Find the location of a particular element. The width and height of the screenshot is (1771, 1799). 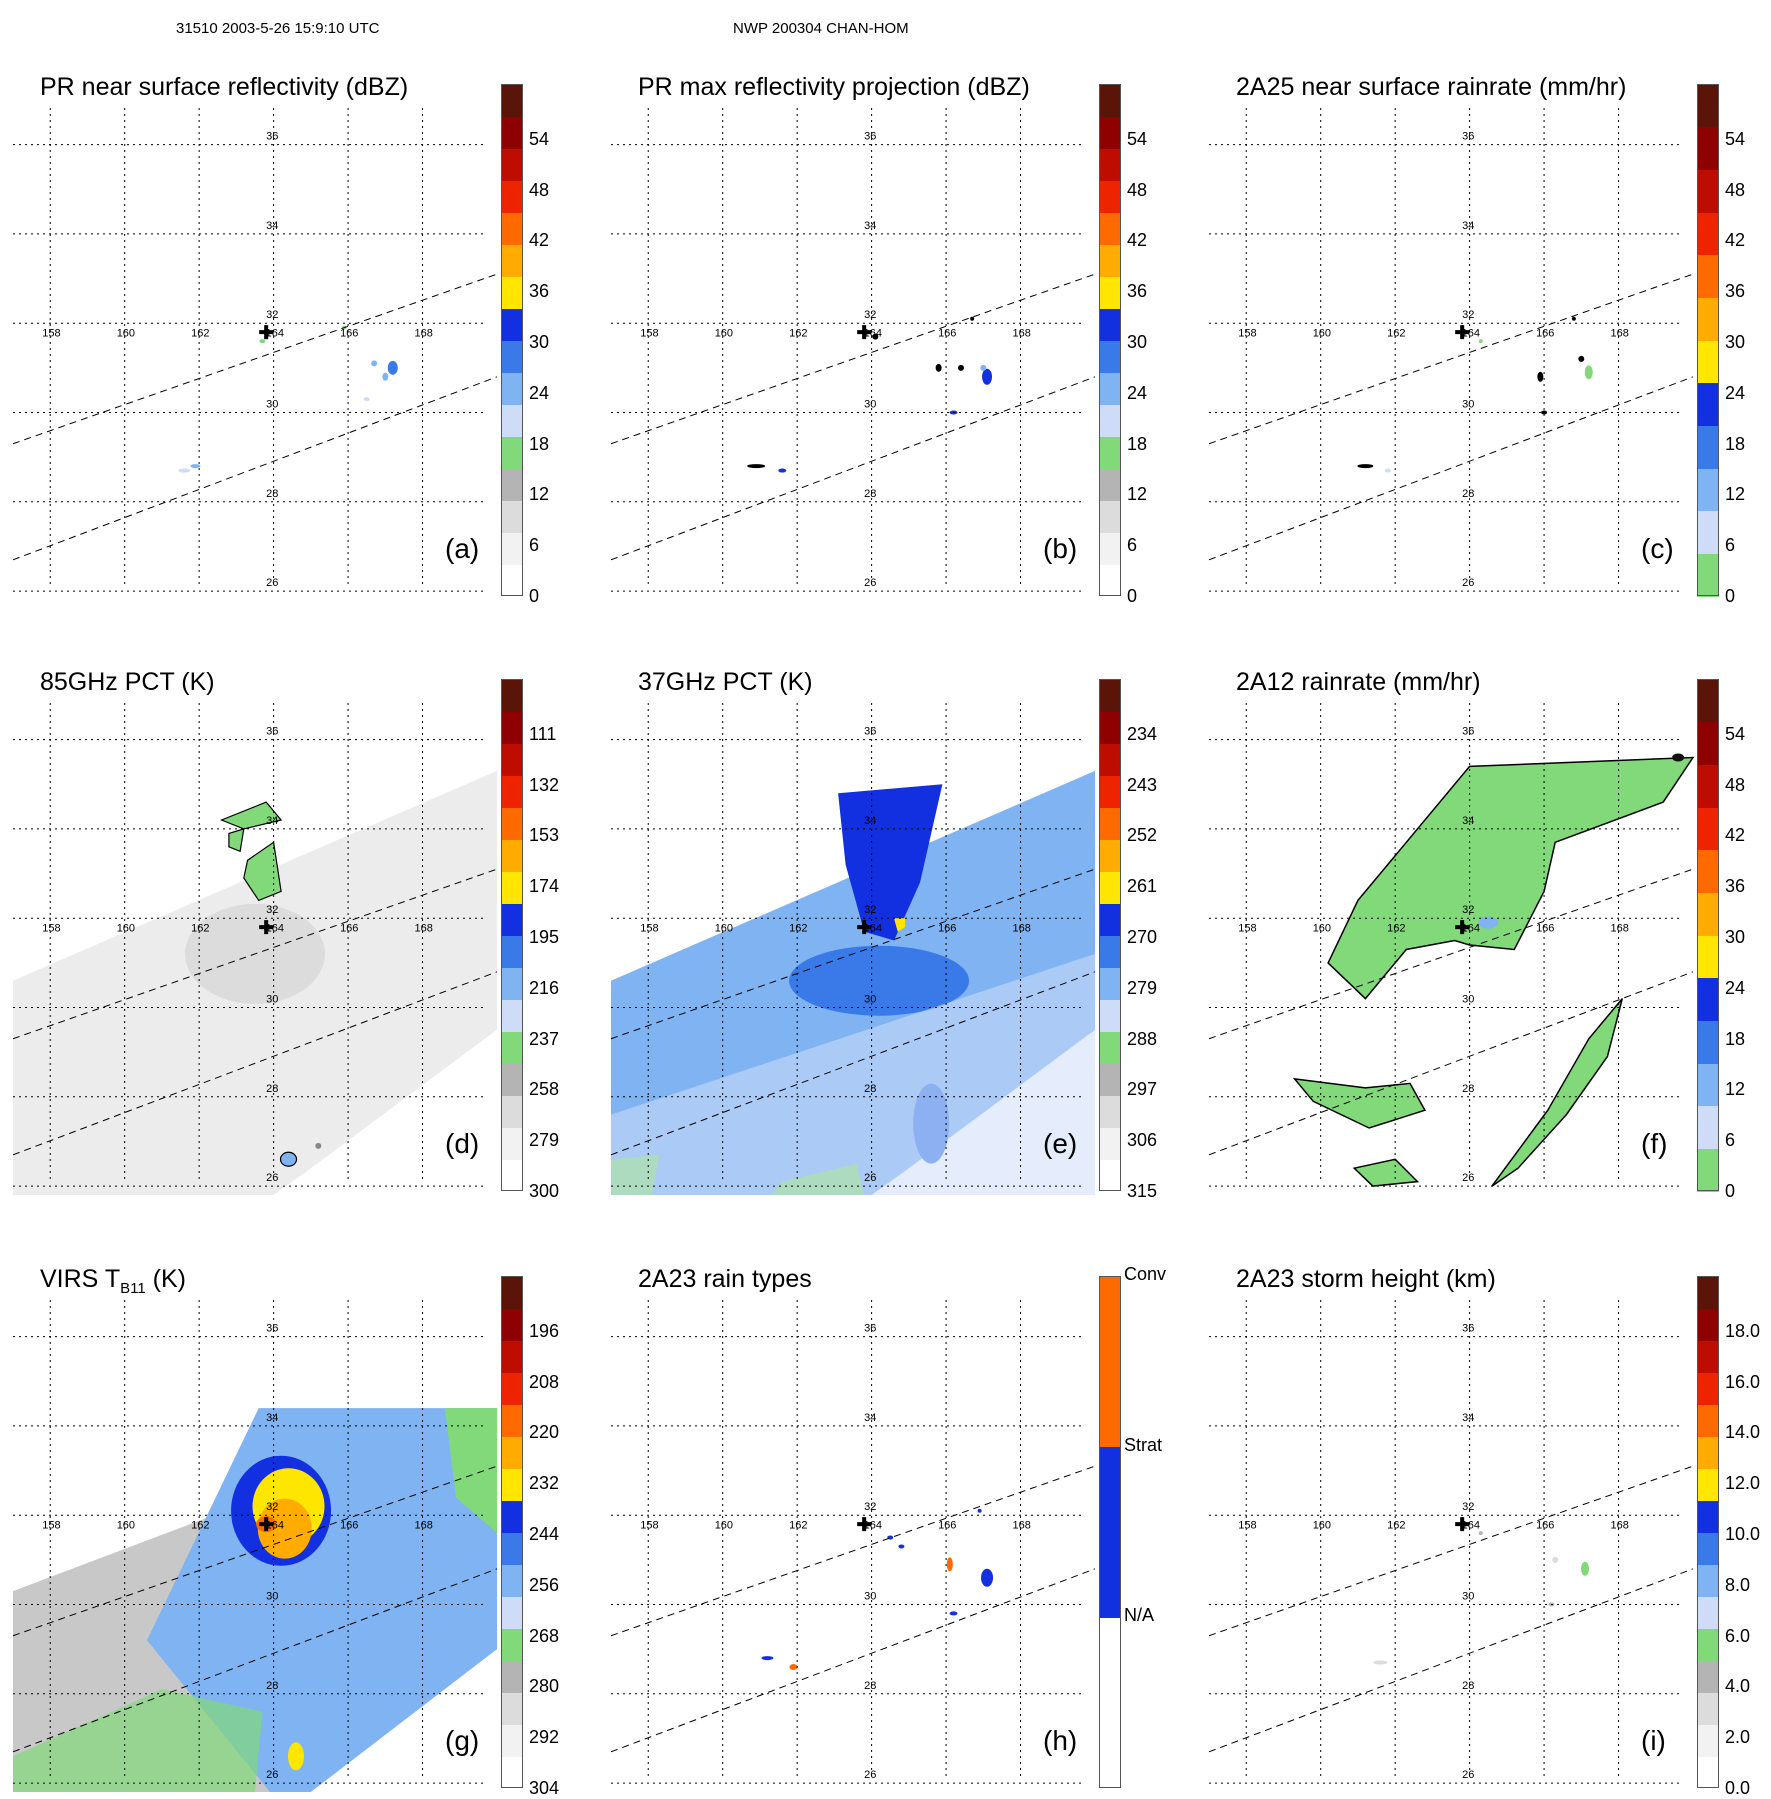

panel-title: PR near surface reflectivity (dBZ) is located at coordinates (224, 87).